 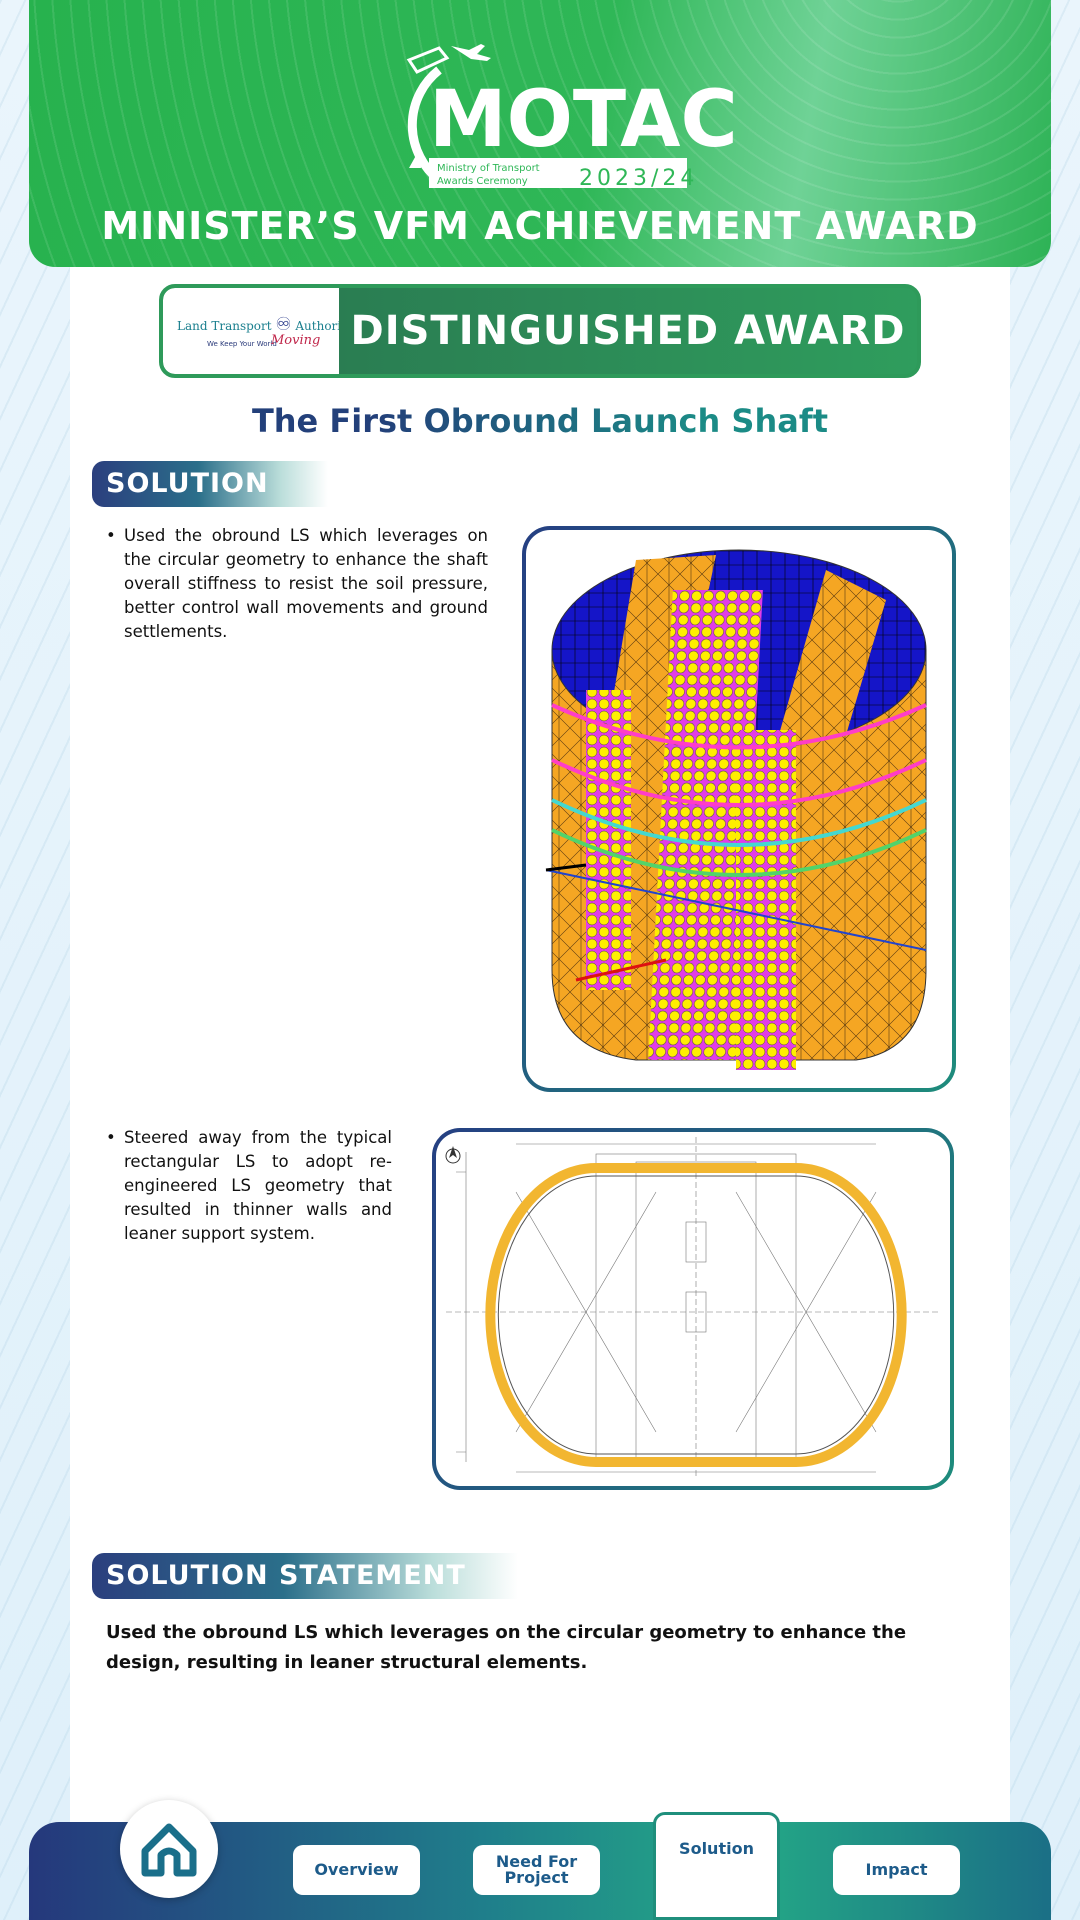 I want to click on nav-impact-button: Impact, so click(x=896, y=1870).